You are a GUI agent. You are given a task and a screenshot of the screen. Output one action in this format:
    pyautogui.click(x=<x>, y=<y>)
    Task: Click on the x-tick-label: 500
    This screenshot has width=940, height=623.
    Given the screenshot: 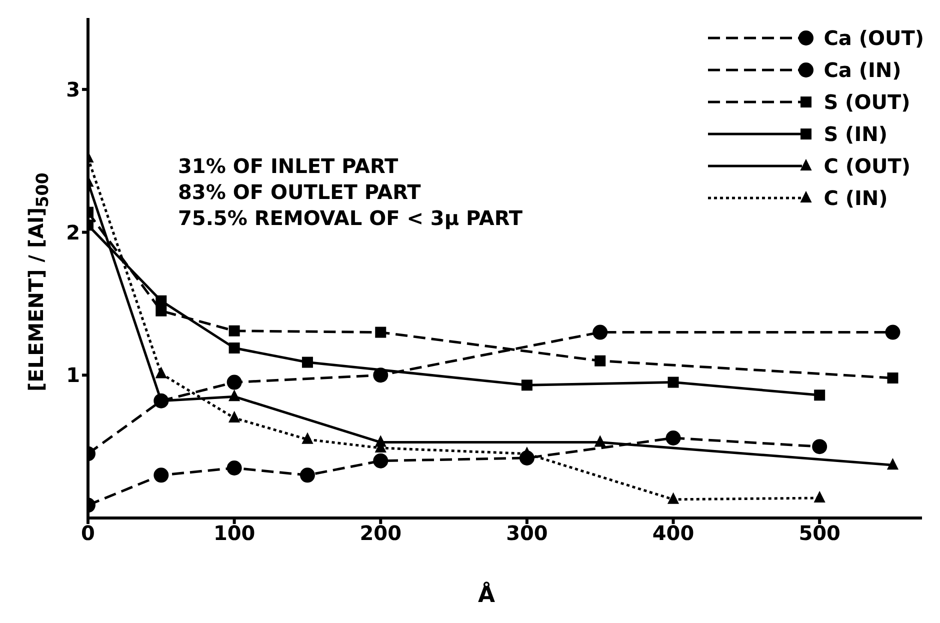 What is the action you would take?
    pyautogui.click(x=819, y=533)
    